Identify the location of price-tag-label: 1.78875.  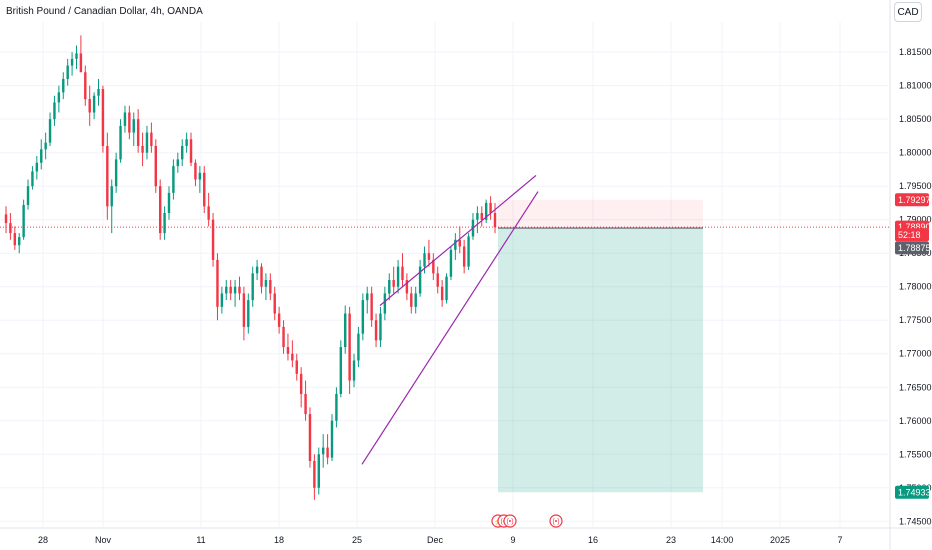
(914, 248).